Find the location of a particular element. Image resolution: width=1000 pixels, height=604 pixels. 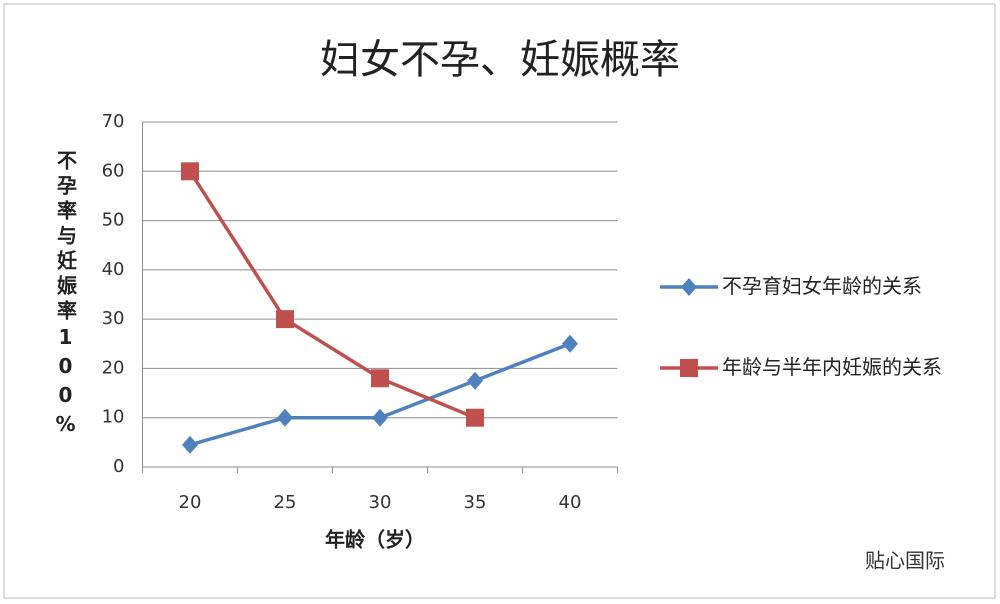

y-axis-label: 不孕率与妊娠率100% is located at coordinates (66, 295).